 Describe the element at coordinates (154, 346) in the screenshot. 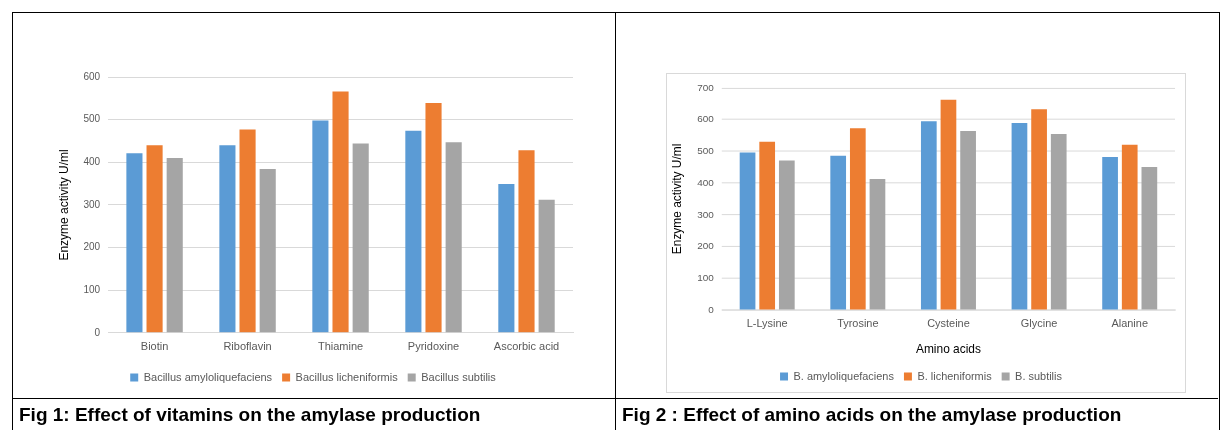

I see `x-tick-label: Biotin` at that location.